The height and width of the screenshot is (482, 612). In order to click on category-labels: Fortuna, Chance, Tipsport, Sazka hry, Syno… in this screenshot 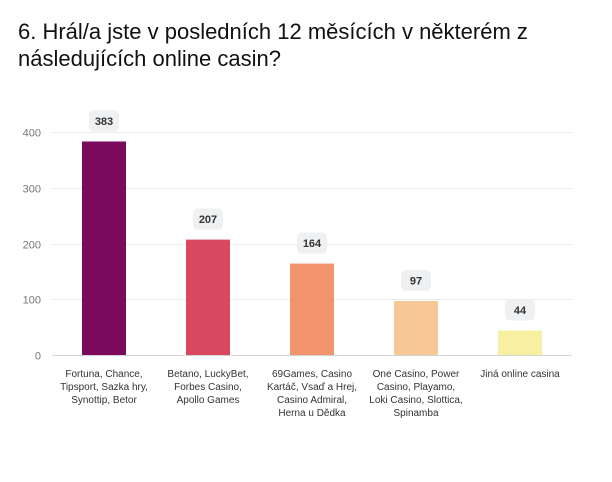, I will do `click(310, 394)`.